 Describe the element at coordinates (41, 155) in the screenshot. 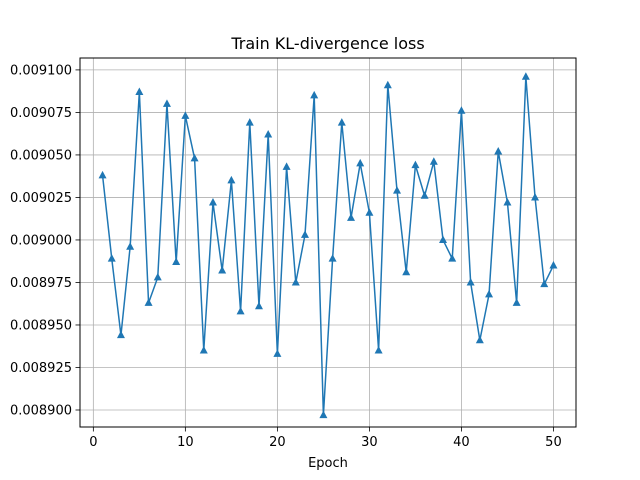

I see `y-tick-label: 0.009050` at that location.